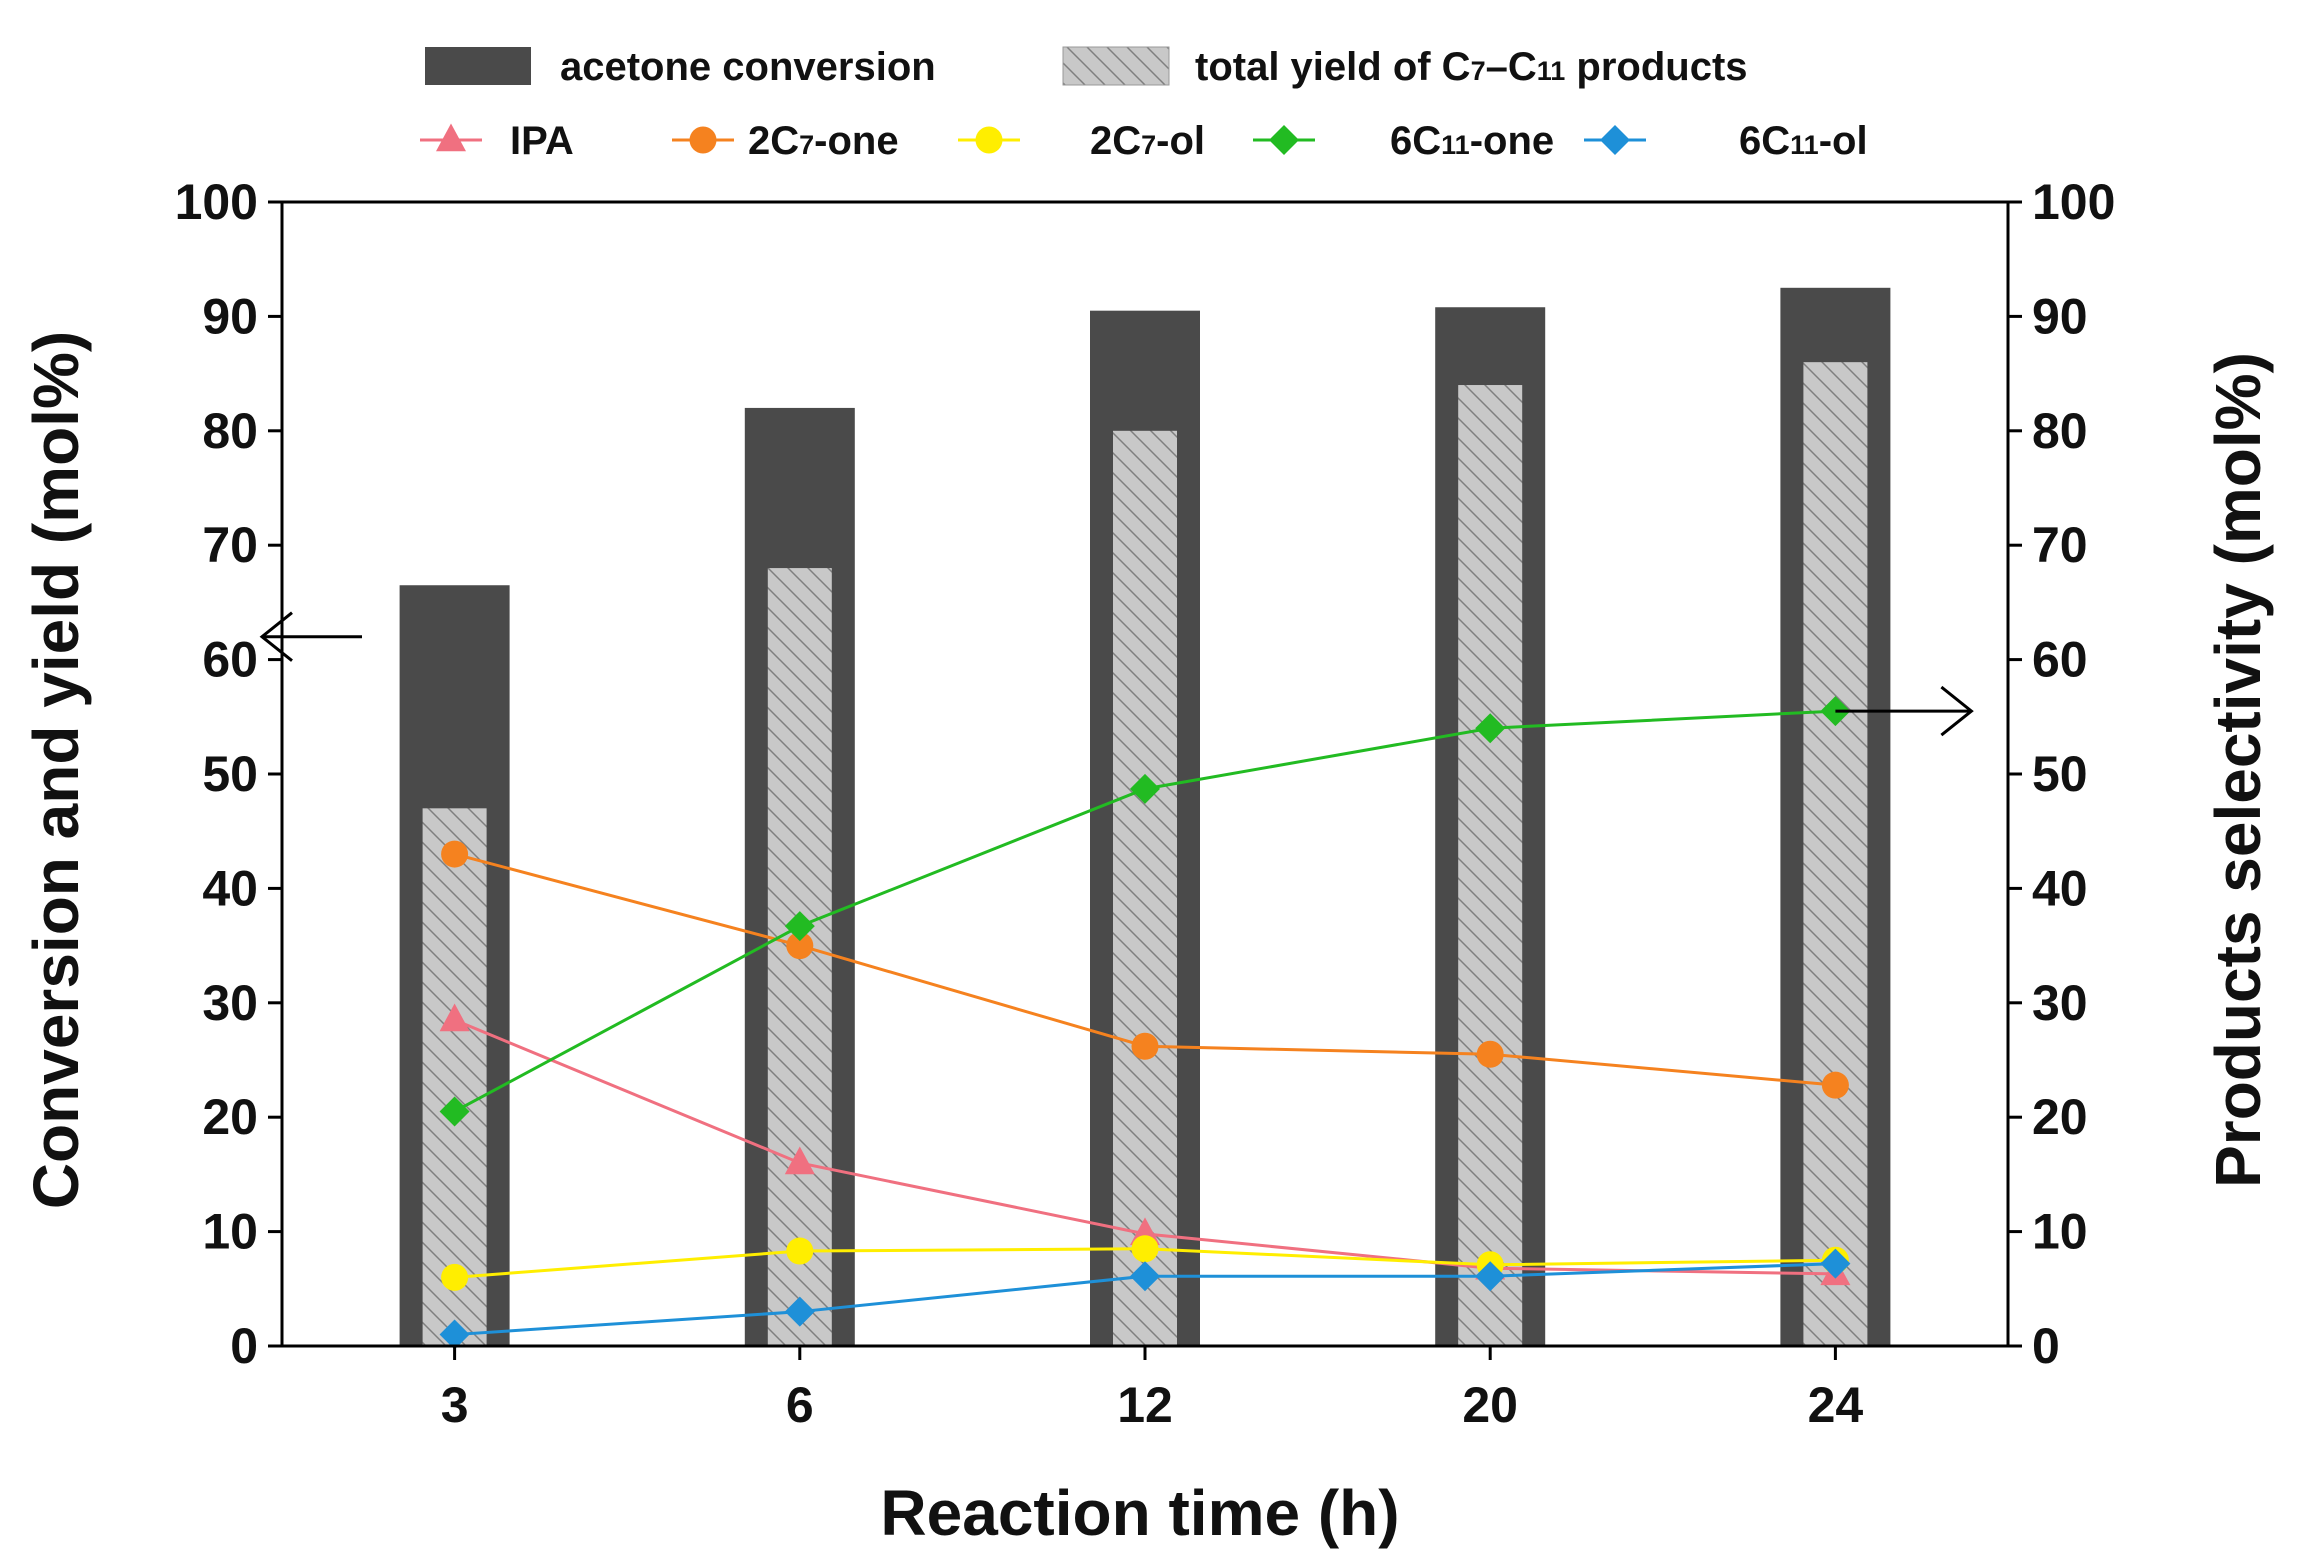 The image size is (2302, 1567). I want to click on x-axis-title: Reaction time (h), so click(1139, 1513).